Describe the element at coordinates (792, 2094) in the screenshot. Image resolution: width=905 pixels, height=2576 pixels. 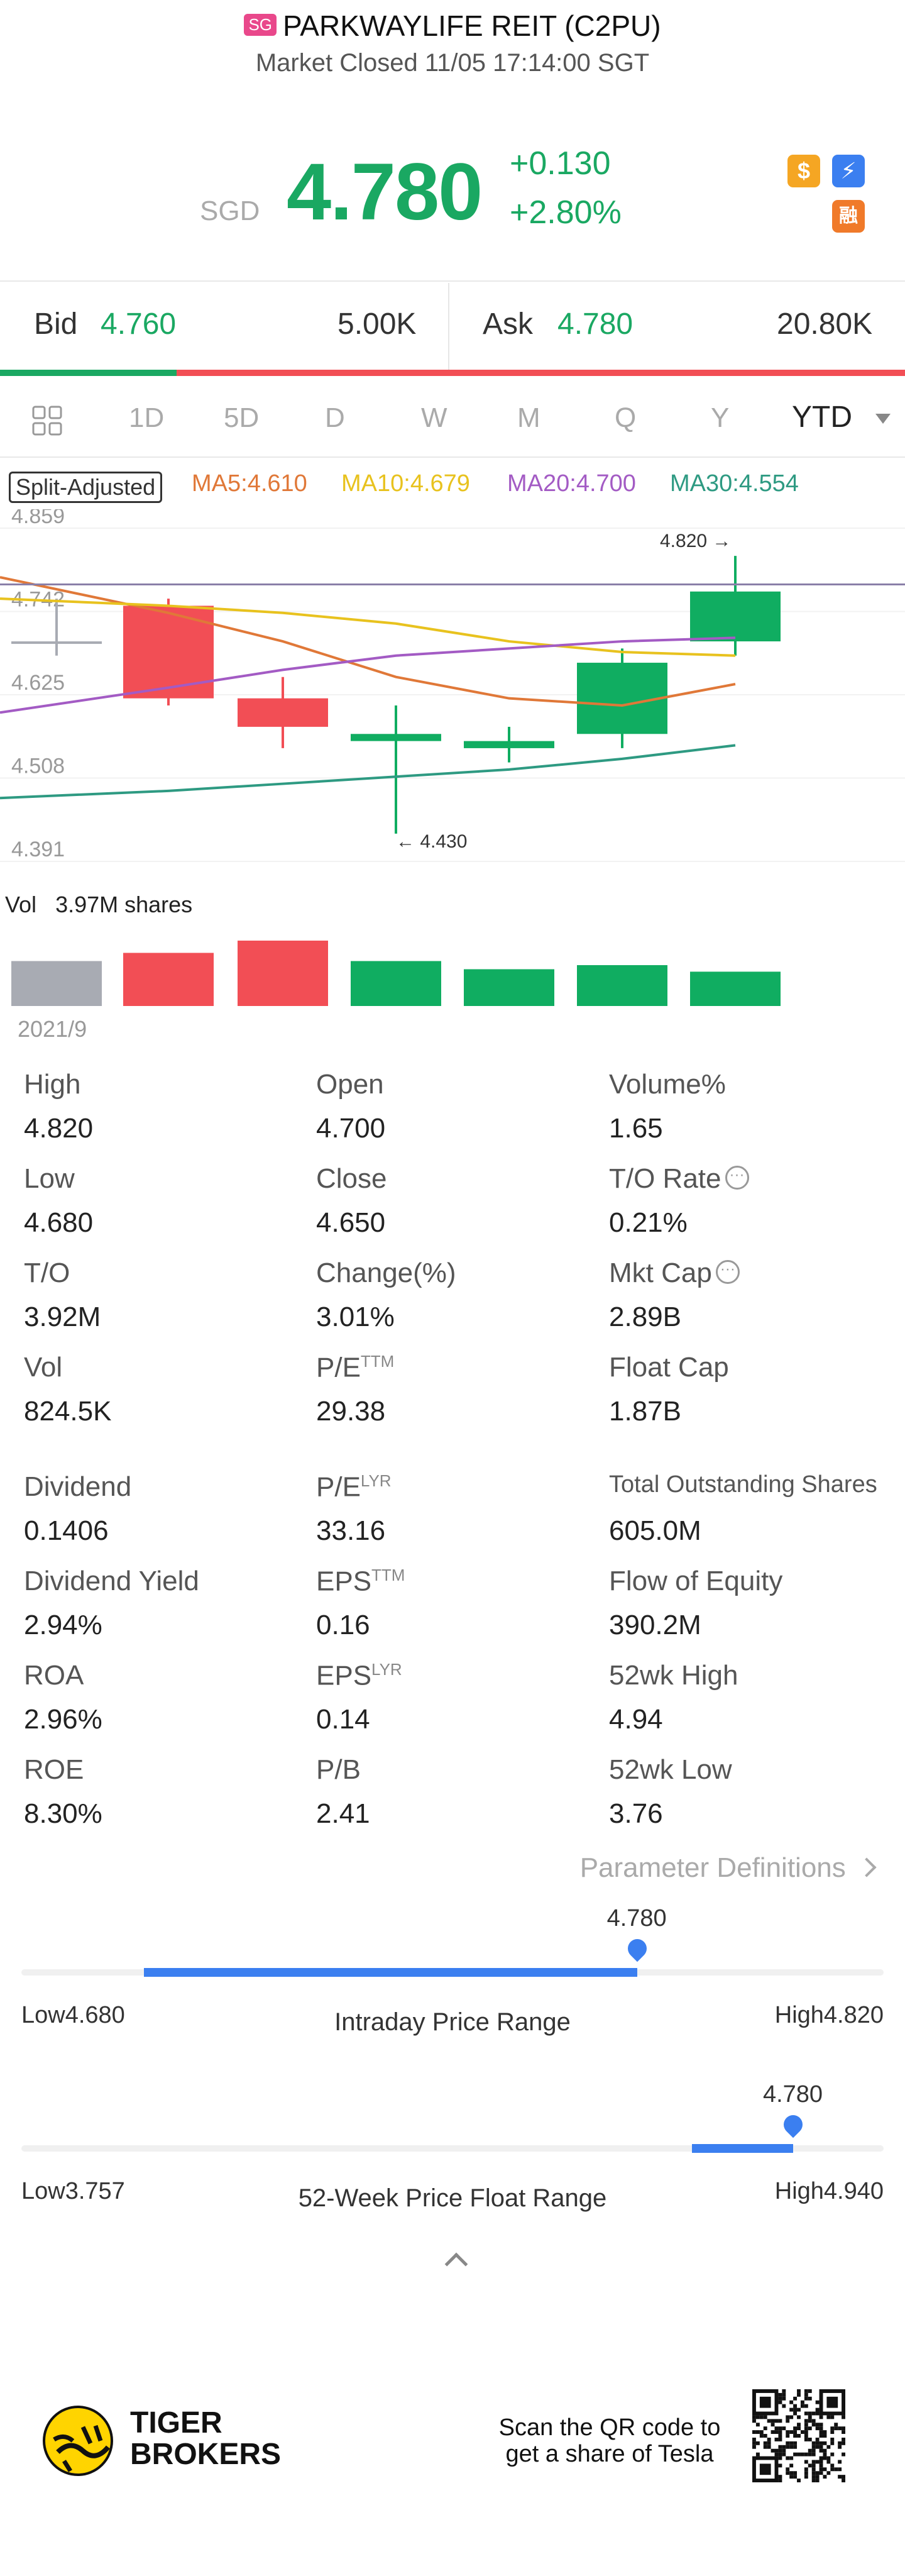
I see `week52-current-value: 4.780` at that location.